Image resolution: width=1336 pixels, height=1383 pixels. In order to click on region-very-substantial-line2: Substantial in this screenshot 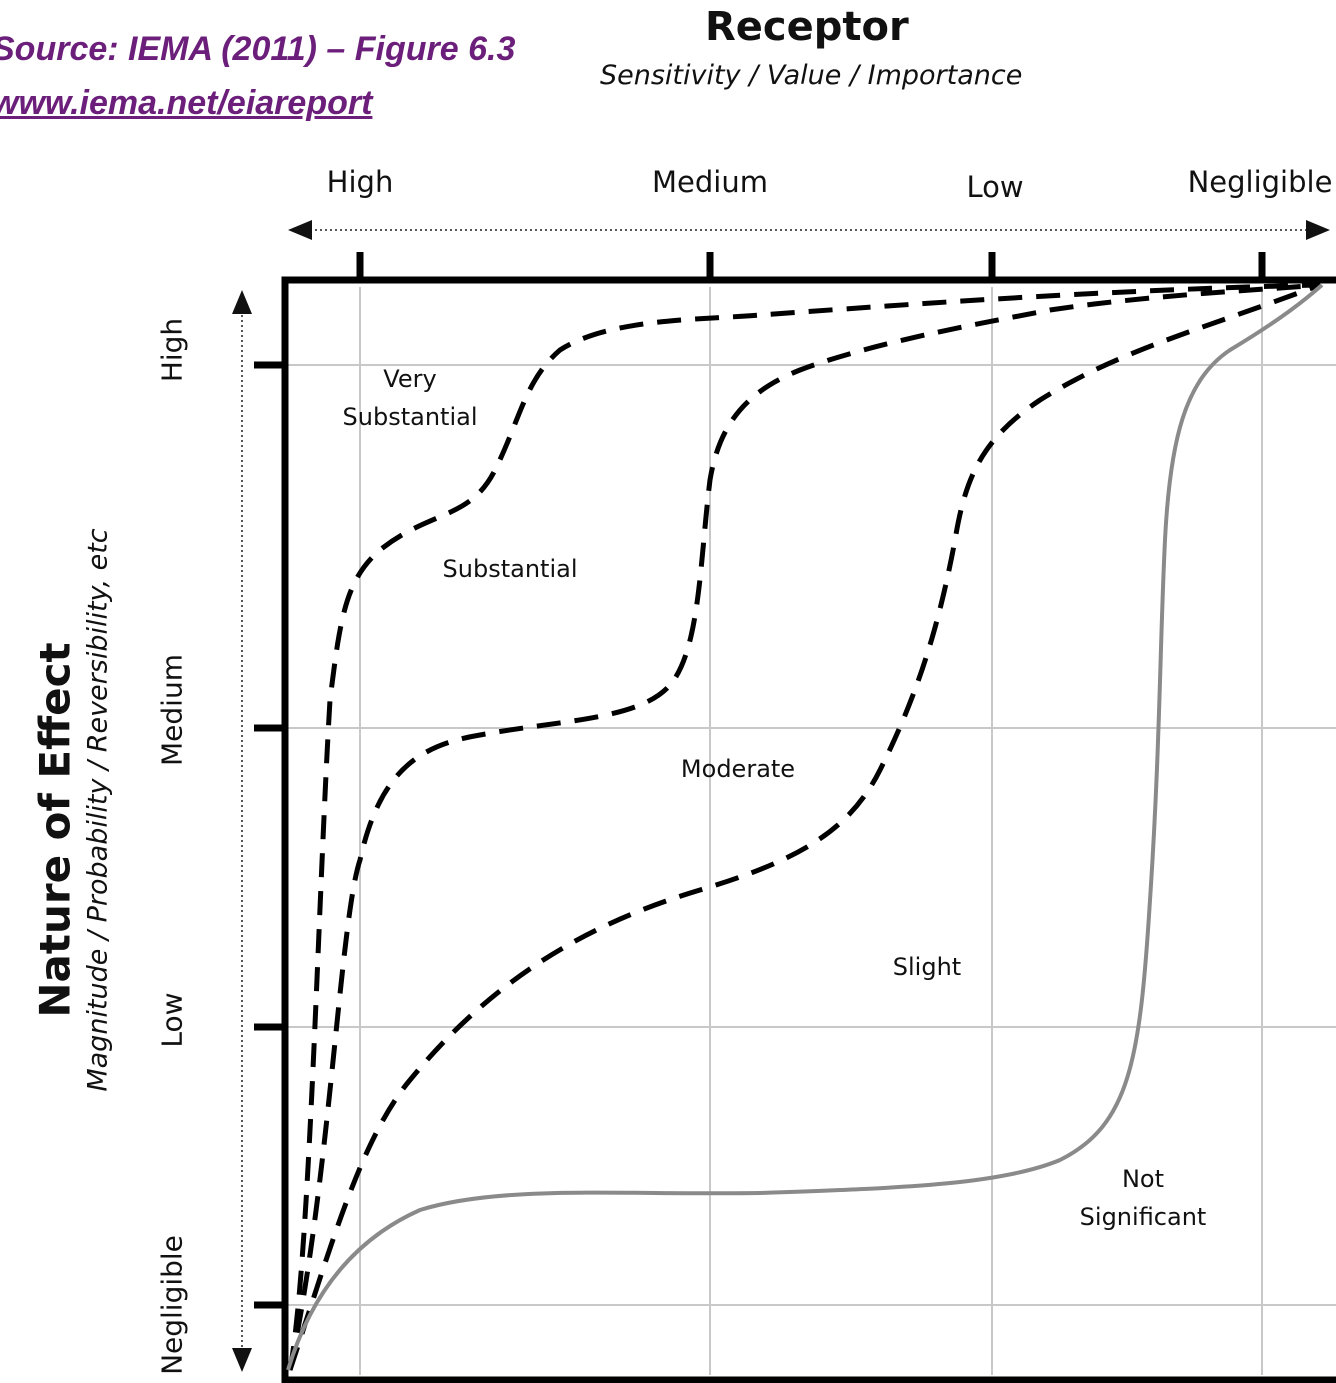, I will do `click(410, 417)`.